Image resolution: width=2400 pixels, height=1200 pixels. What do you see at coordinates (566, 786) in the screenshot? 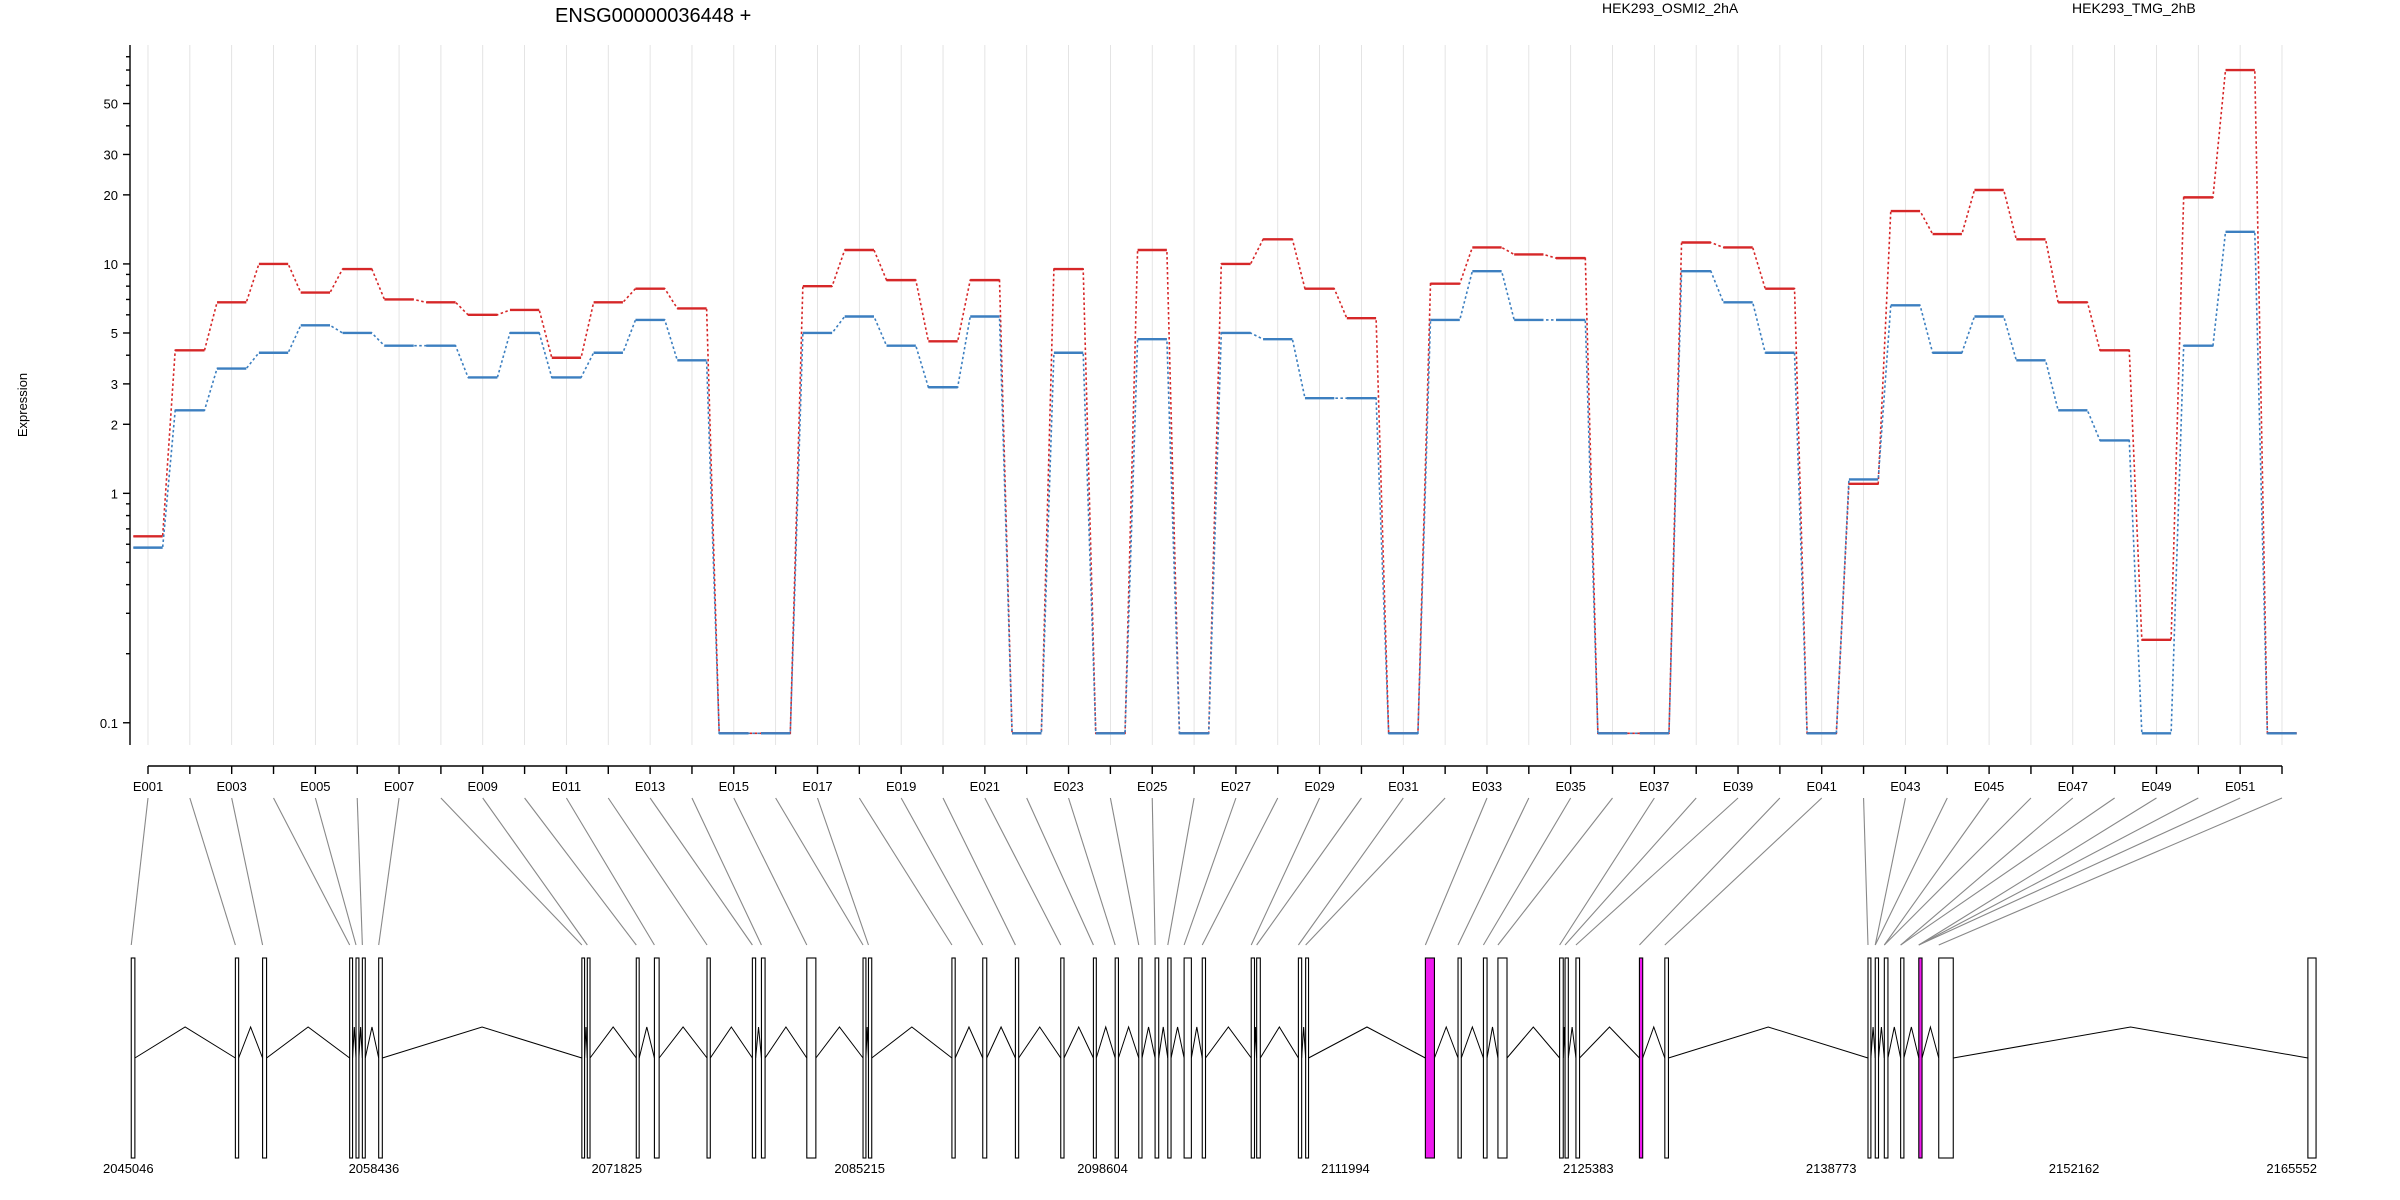
I see `x-tick-label: E011` at bounding box center [566, 786].